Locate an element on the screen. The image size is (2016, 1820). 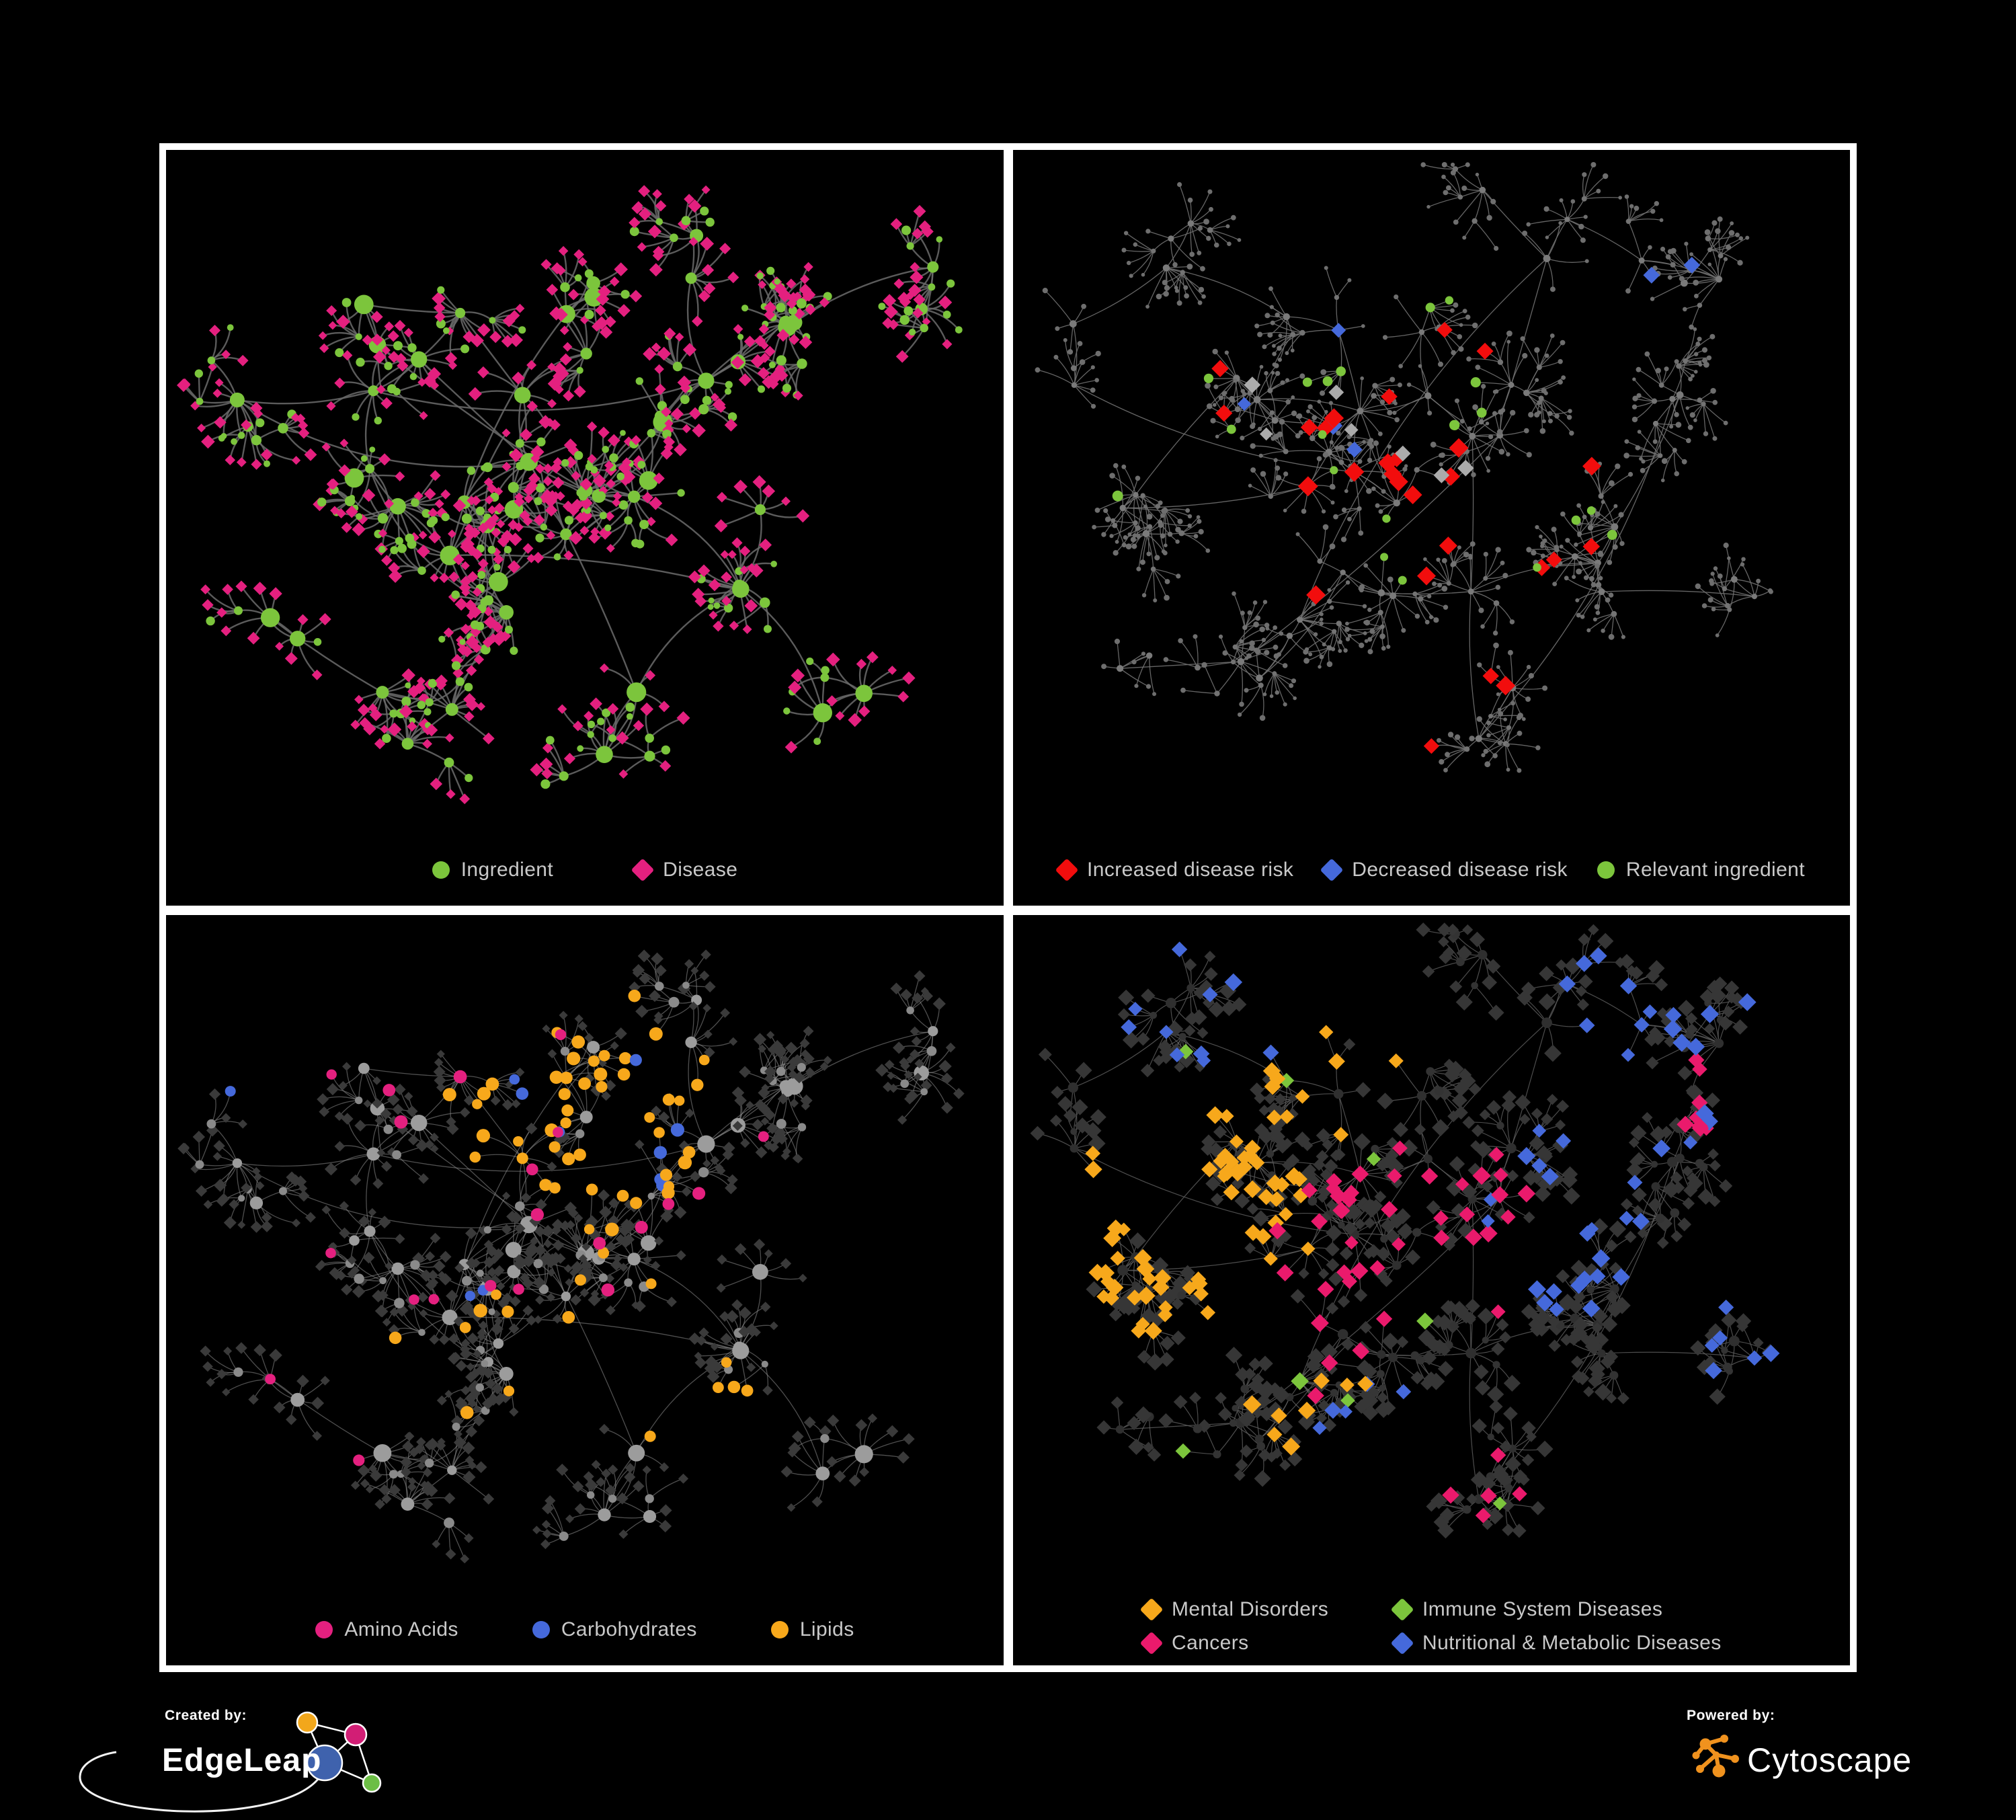
legend-item-carbohydrates: Carbohydrates is located at coordinates (614, 1629).